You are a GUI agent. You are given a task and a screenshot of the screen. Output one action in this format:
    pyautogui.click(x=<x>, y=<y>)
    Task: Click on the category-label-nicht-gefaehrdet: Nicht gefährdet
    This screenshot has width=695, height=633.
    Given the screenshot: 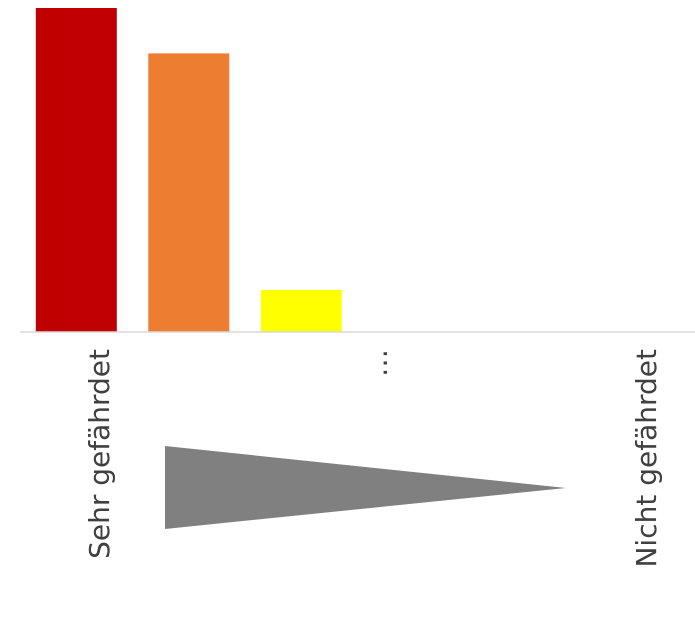 What is the action you would take?
    pyautogui.click(x=646, y=458)
    